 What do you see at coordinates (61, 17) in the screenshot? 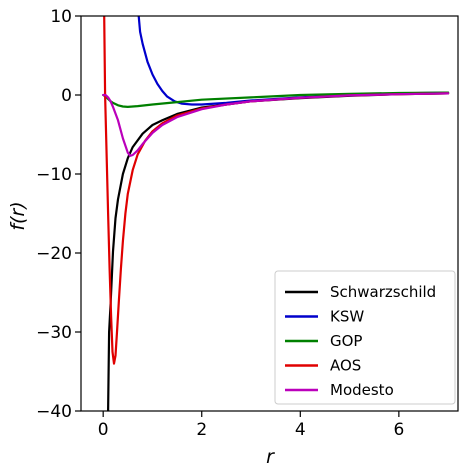
I see `y-tick-label: 10` at bounding box center [61, 17].